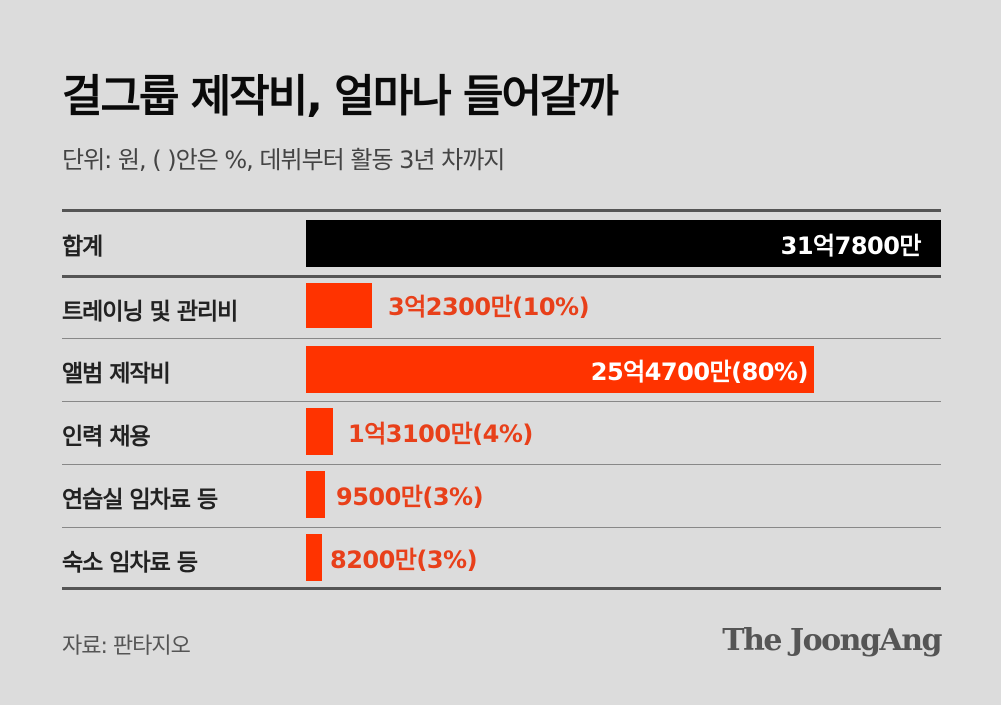  I want to click on source-note: 자료: 판타지오, so click(126, 646).